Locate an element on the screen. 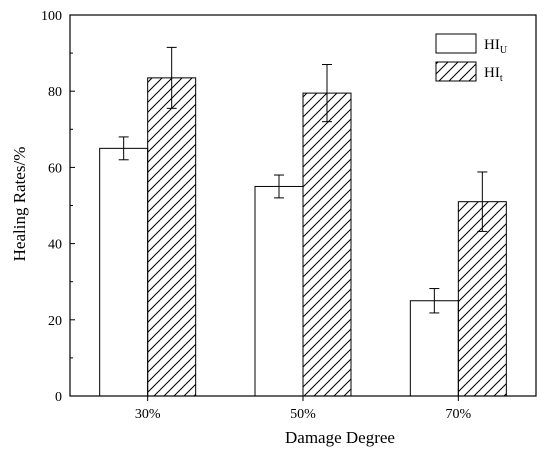 Image resolution: width=550 pixels, height=461 pixels. y-tick-label: 40 is located at coordinates (55, 245).